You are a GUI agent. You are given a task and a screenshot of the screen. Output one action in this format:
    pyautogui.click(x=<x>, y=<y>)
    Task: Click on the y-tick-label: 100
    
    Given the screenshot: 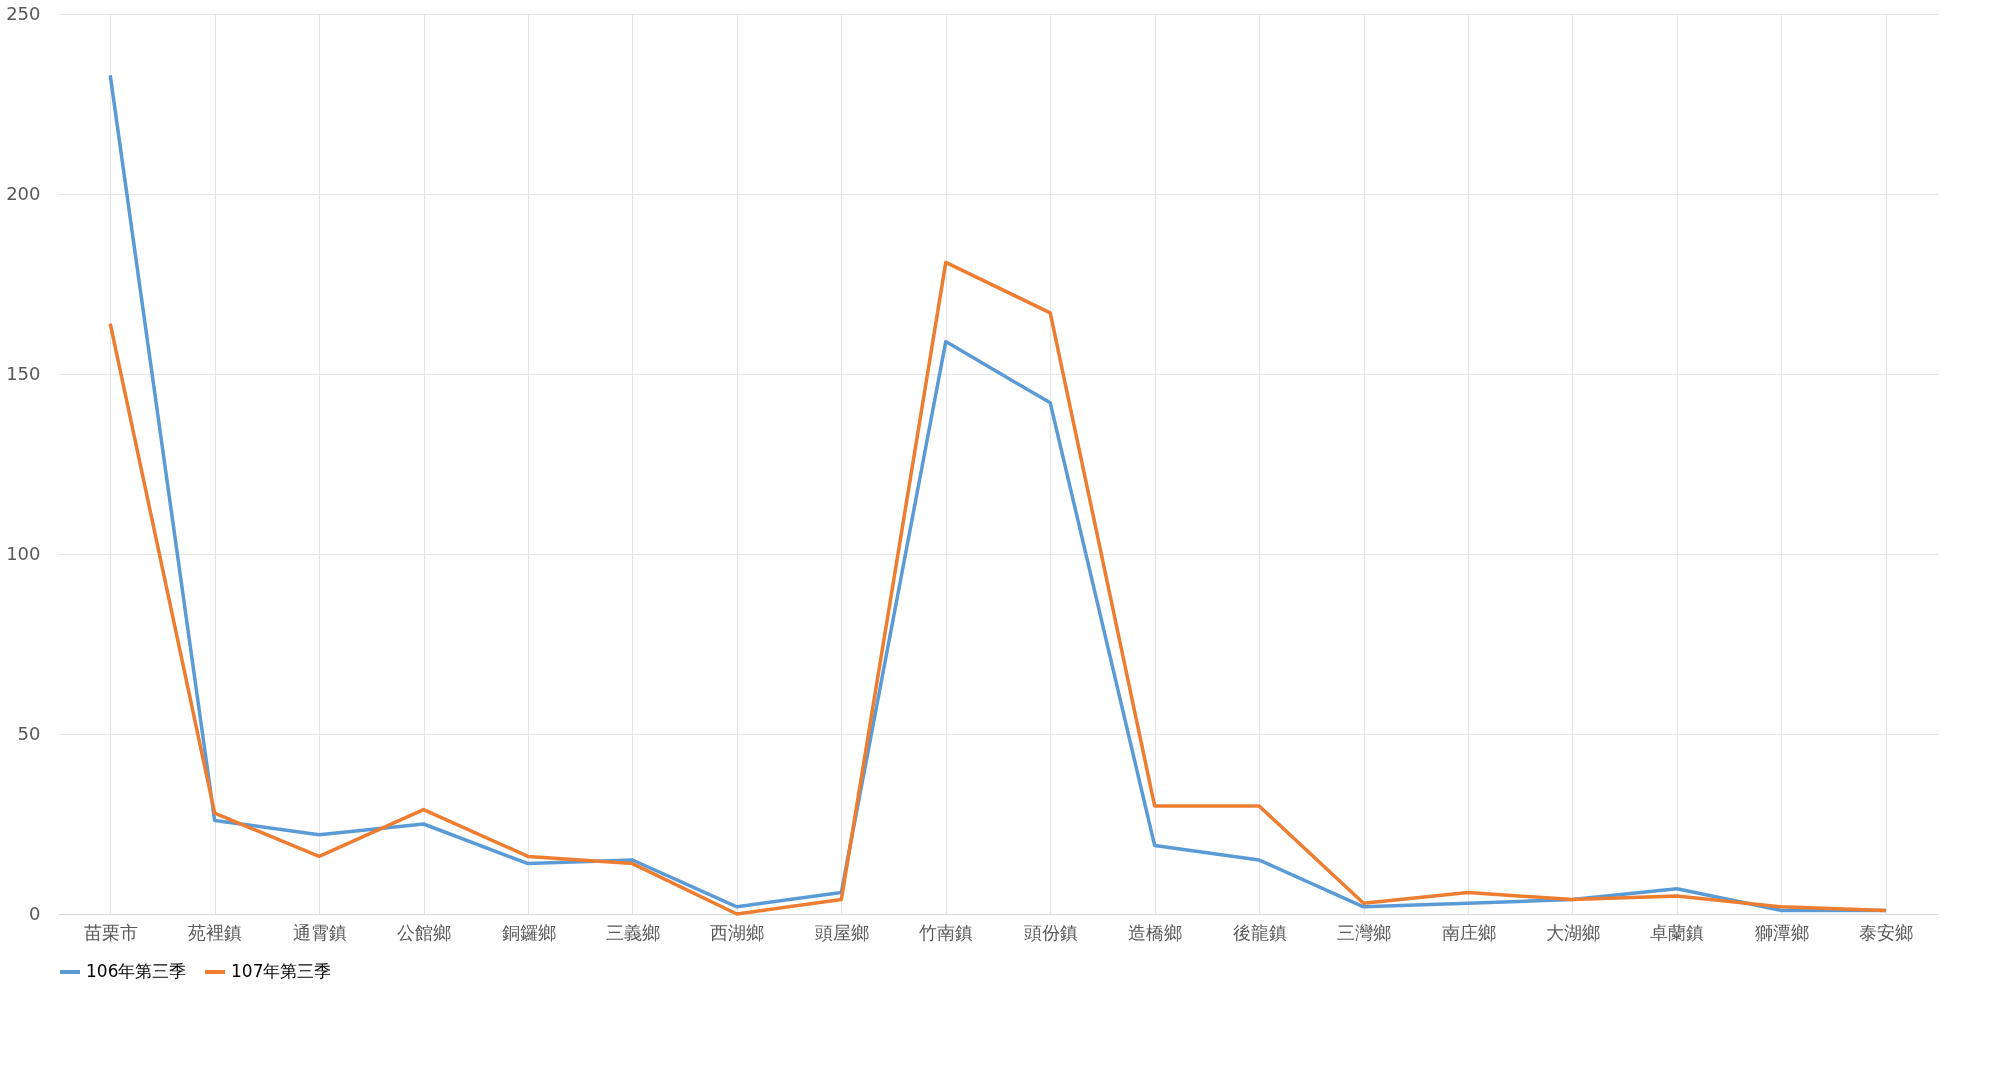 What is the action you would take?
    pyautogui.click(x=23, y=553)
    